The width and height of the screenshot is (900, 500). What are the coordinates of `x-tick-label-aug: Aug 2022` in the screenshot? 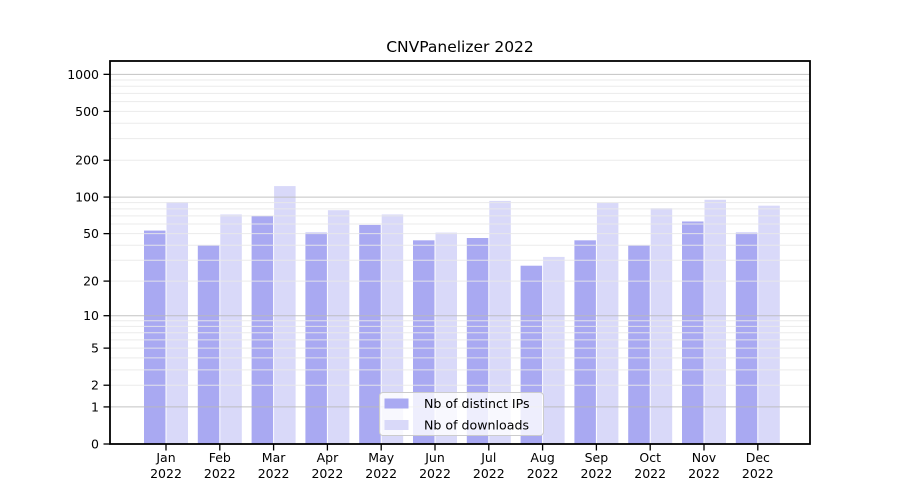 It's located at (543, 465).